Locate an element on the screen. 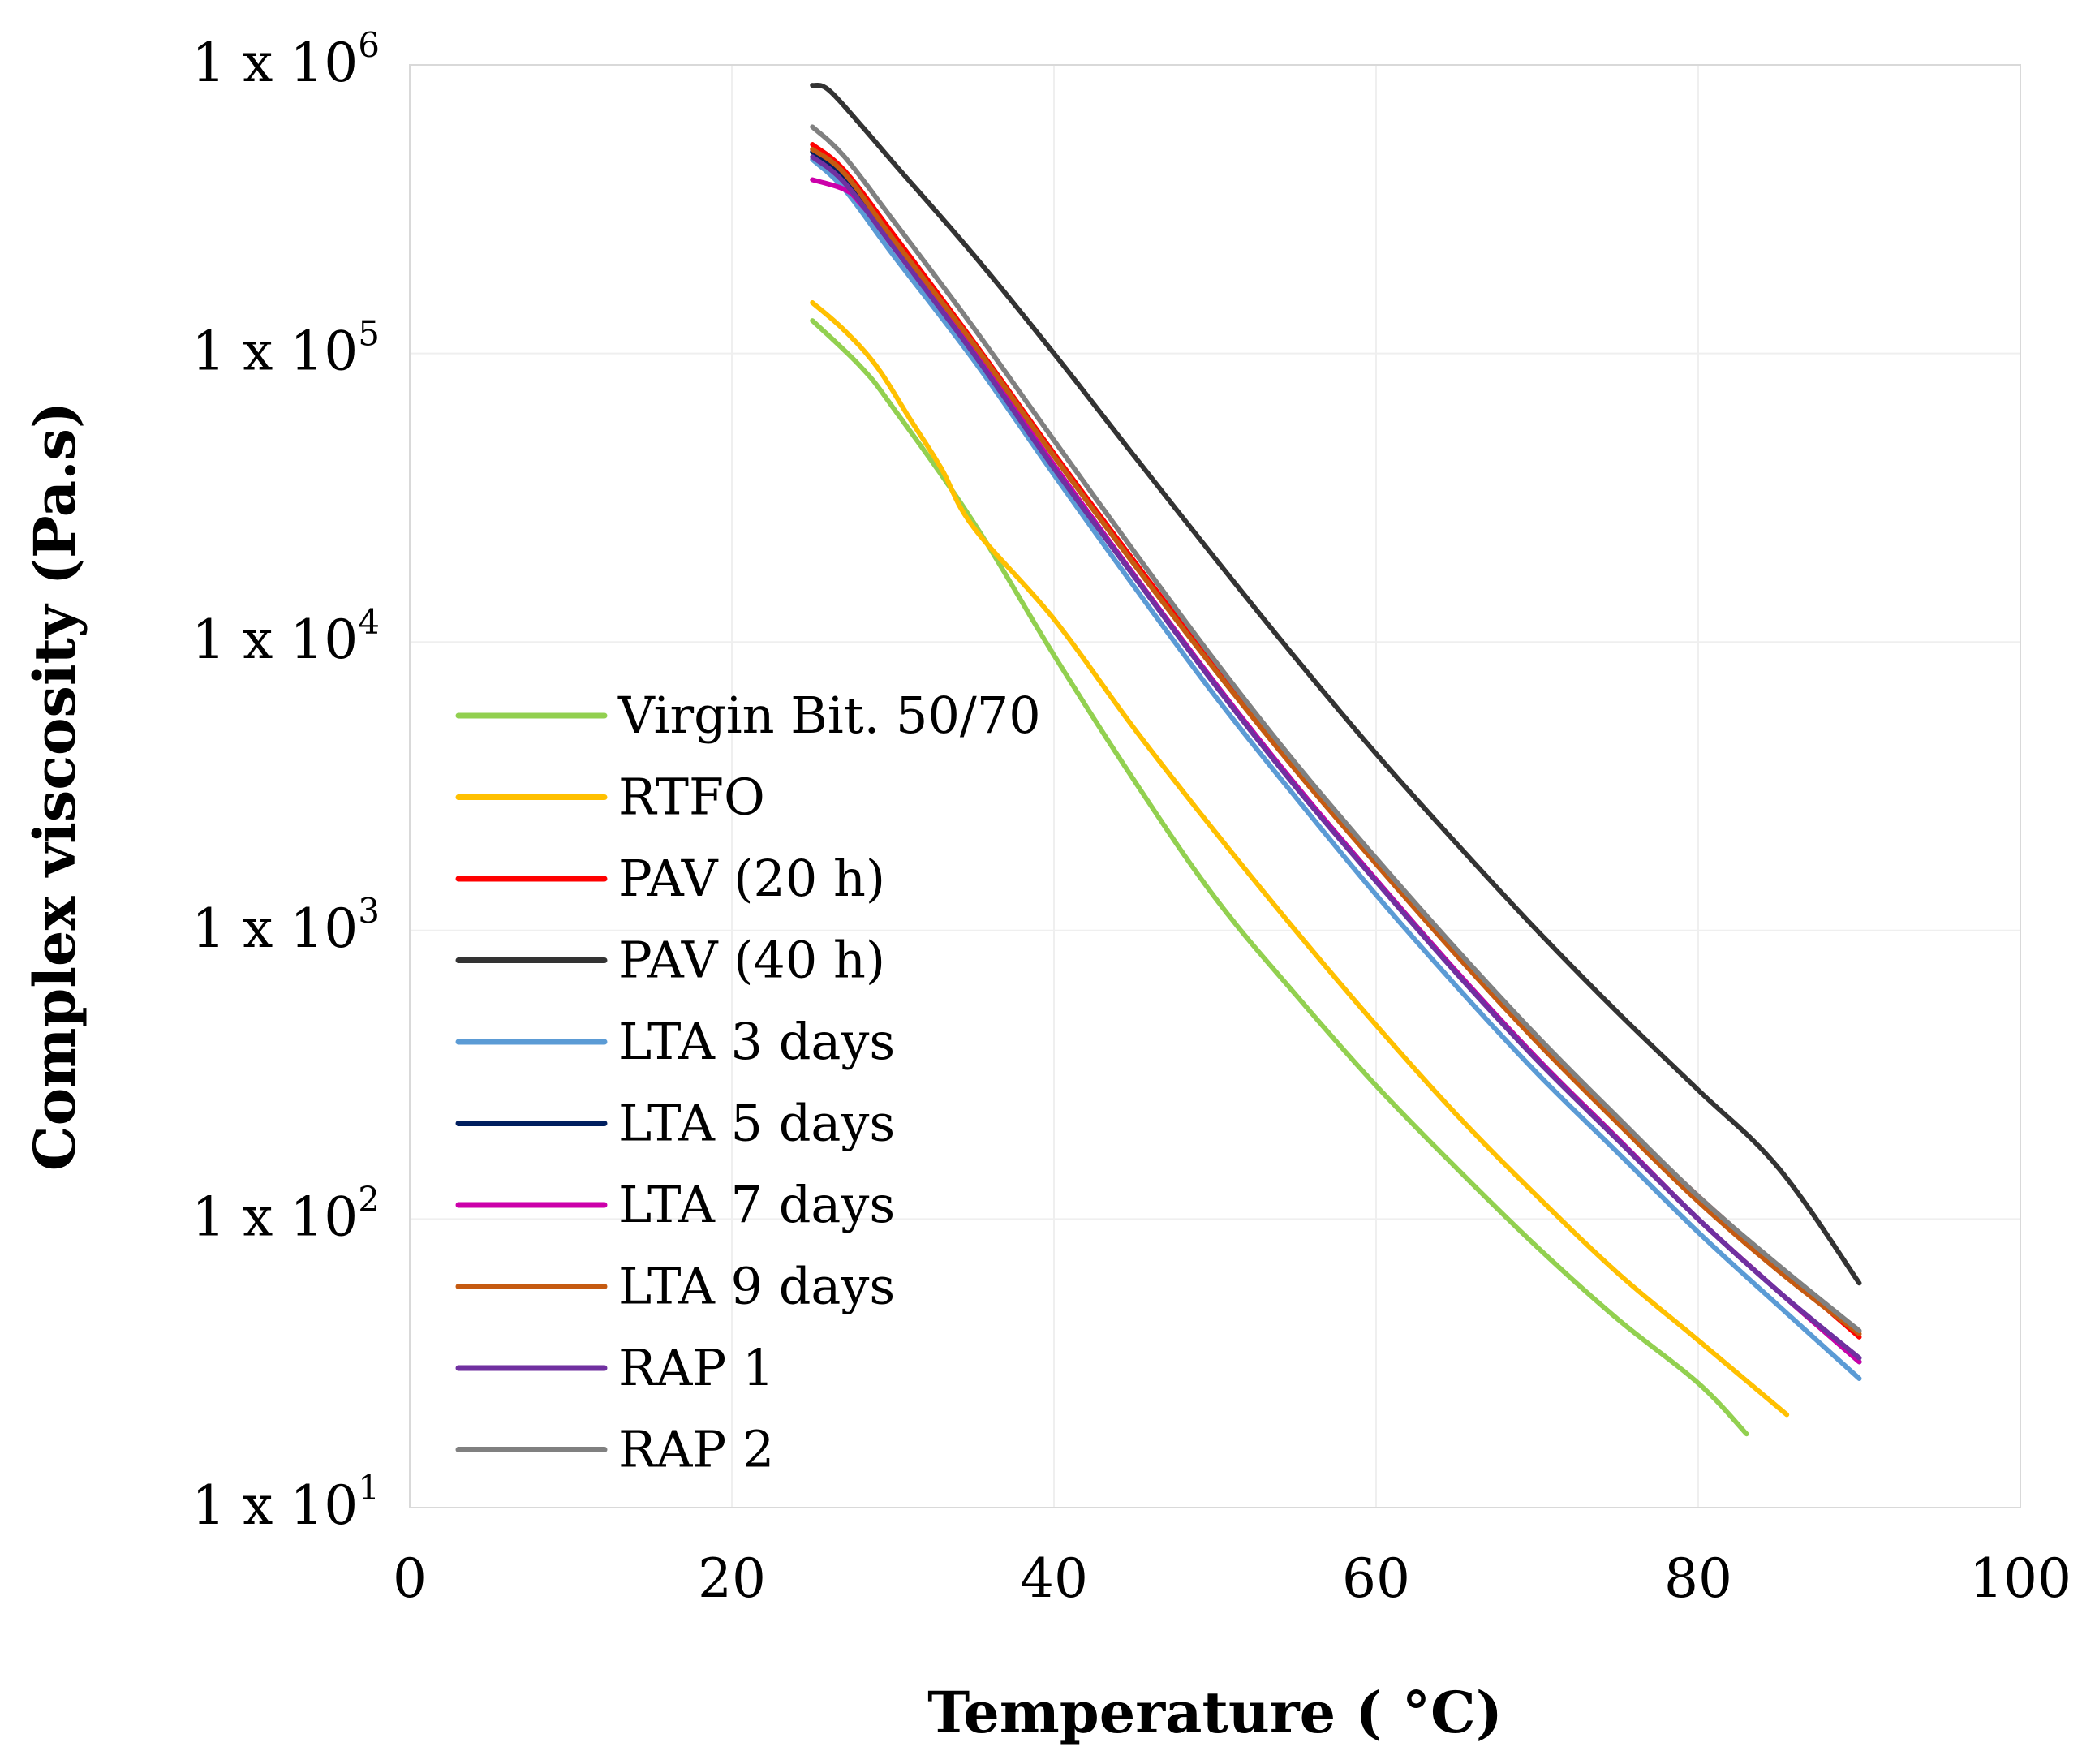 The height and width of the screenshot is (1764, 2082). legend-label: PAV (20 h) is located at coordinates (751, 878).